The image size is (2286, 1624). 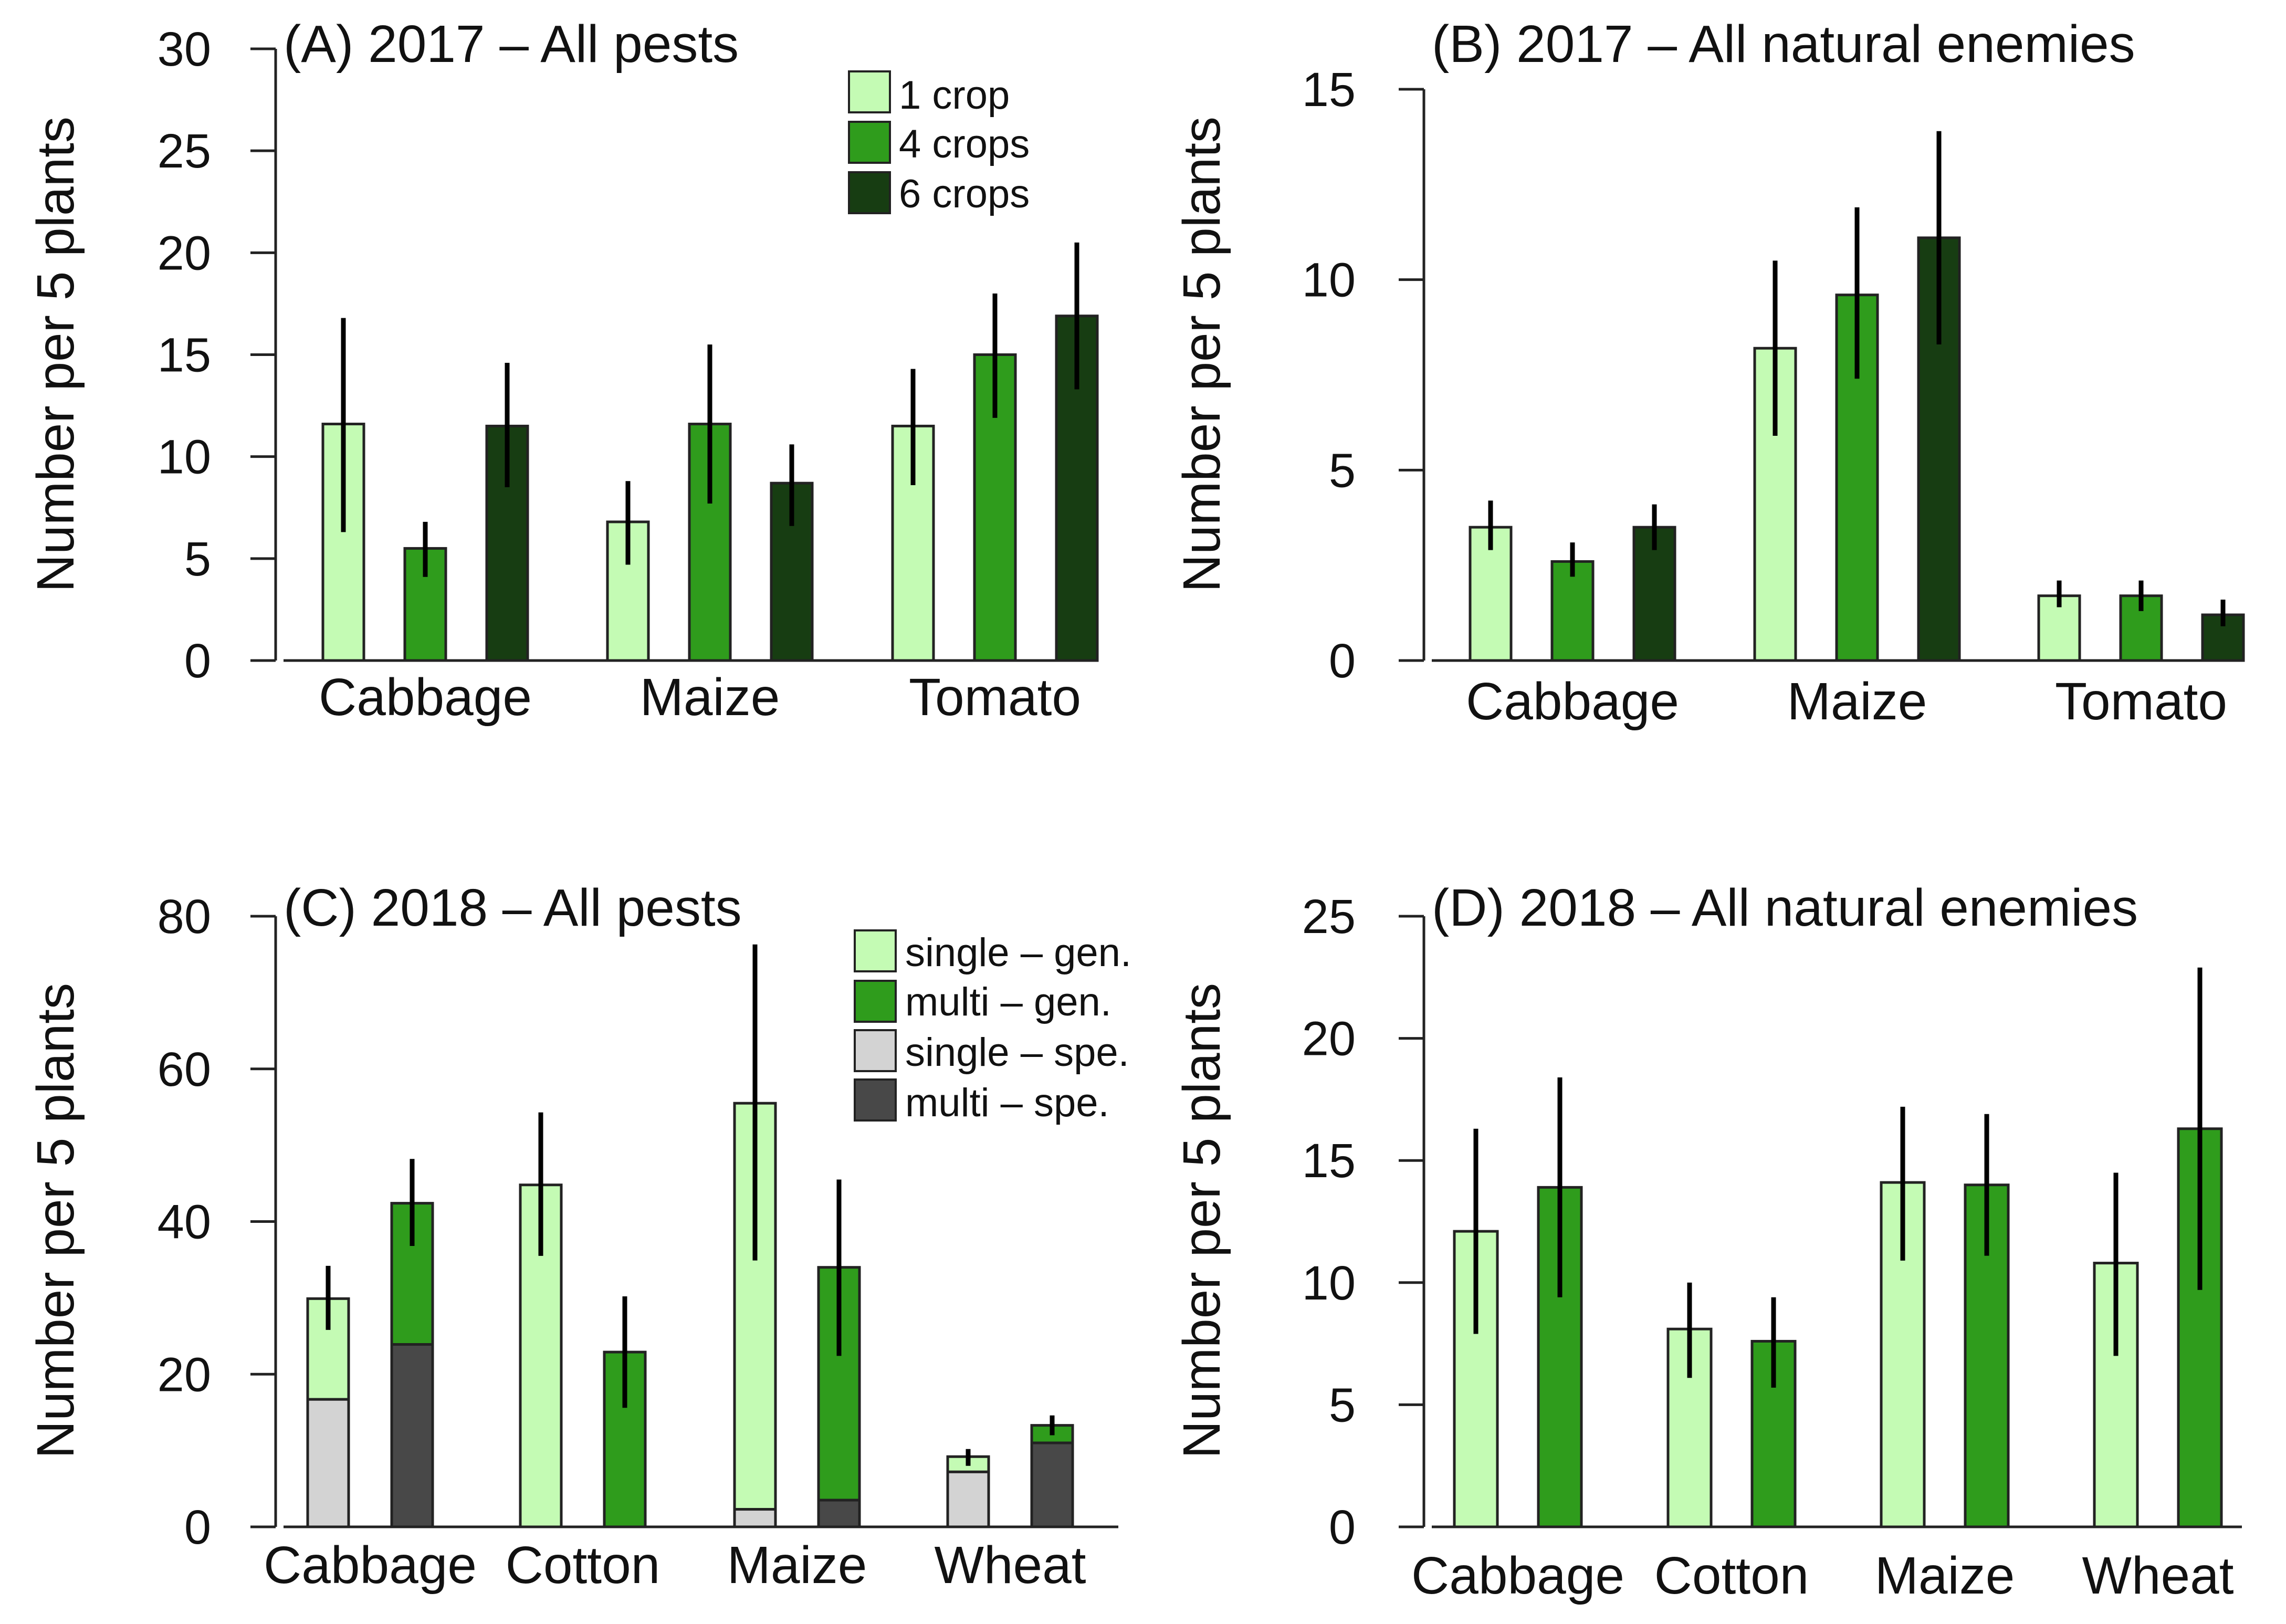 I want to click on panel-a-category-label-maize: Maize, so click(x=710, y=697).